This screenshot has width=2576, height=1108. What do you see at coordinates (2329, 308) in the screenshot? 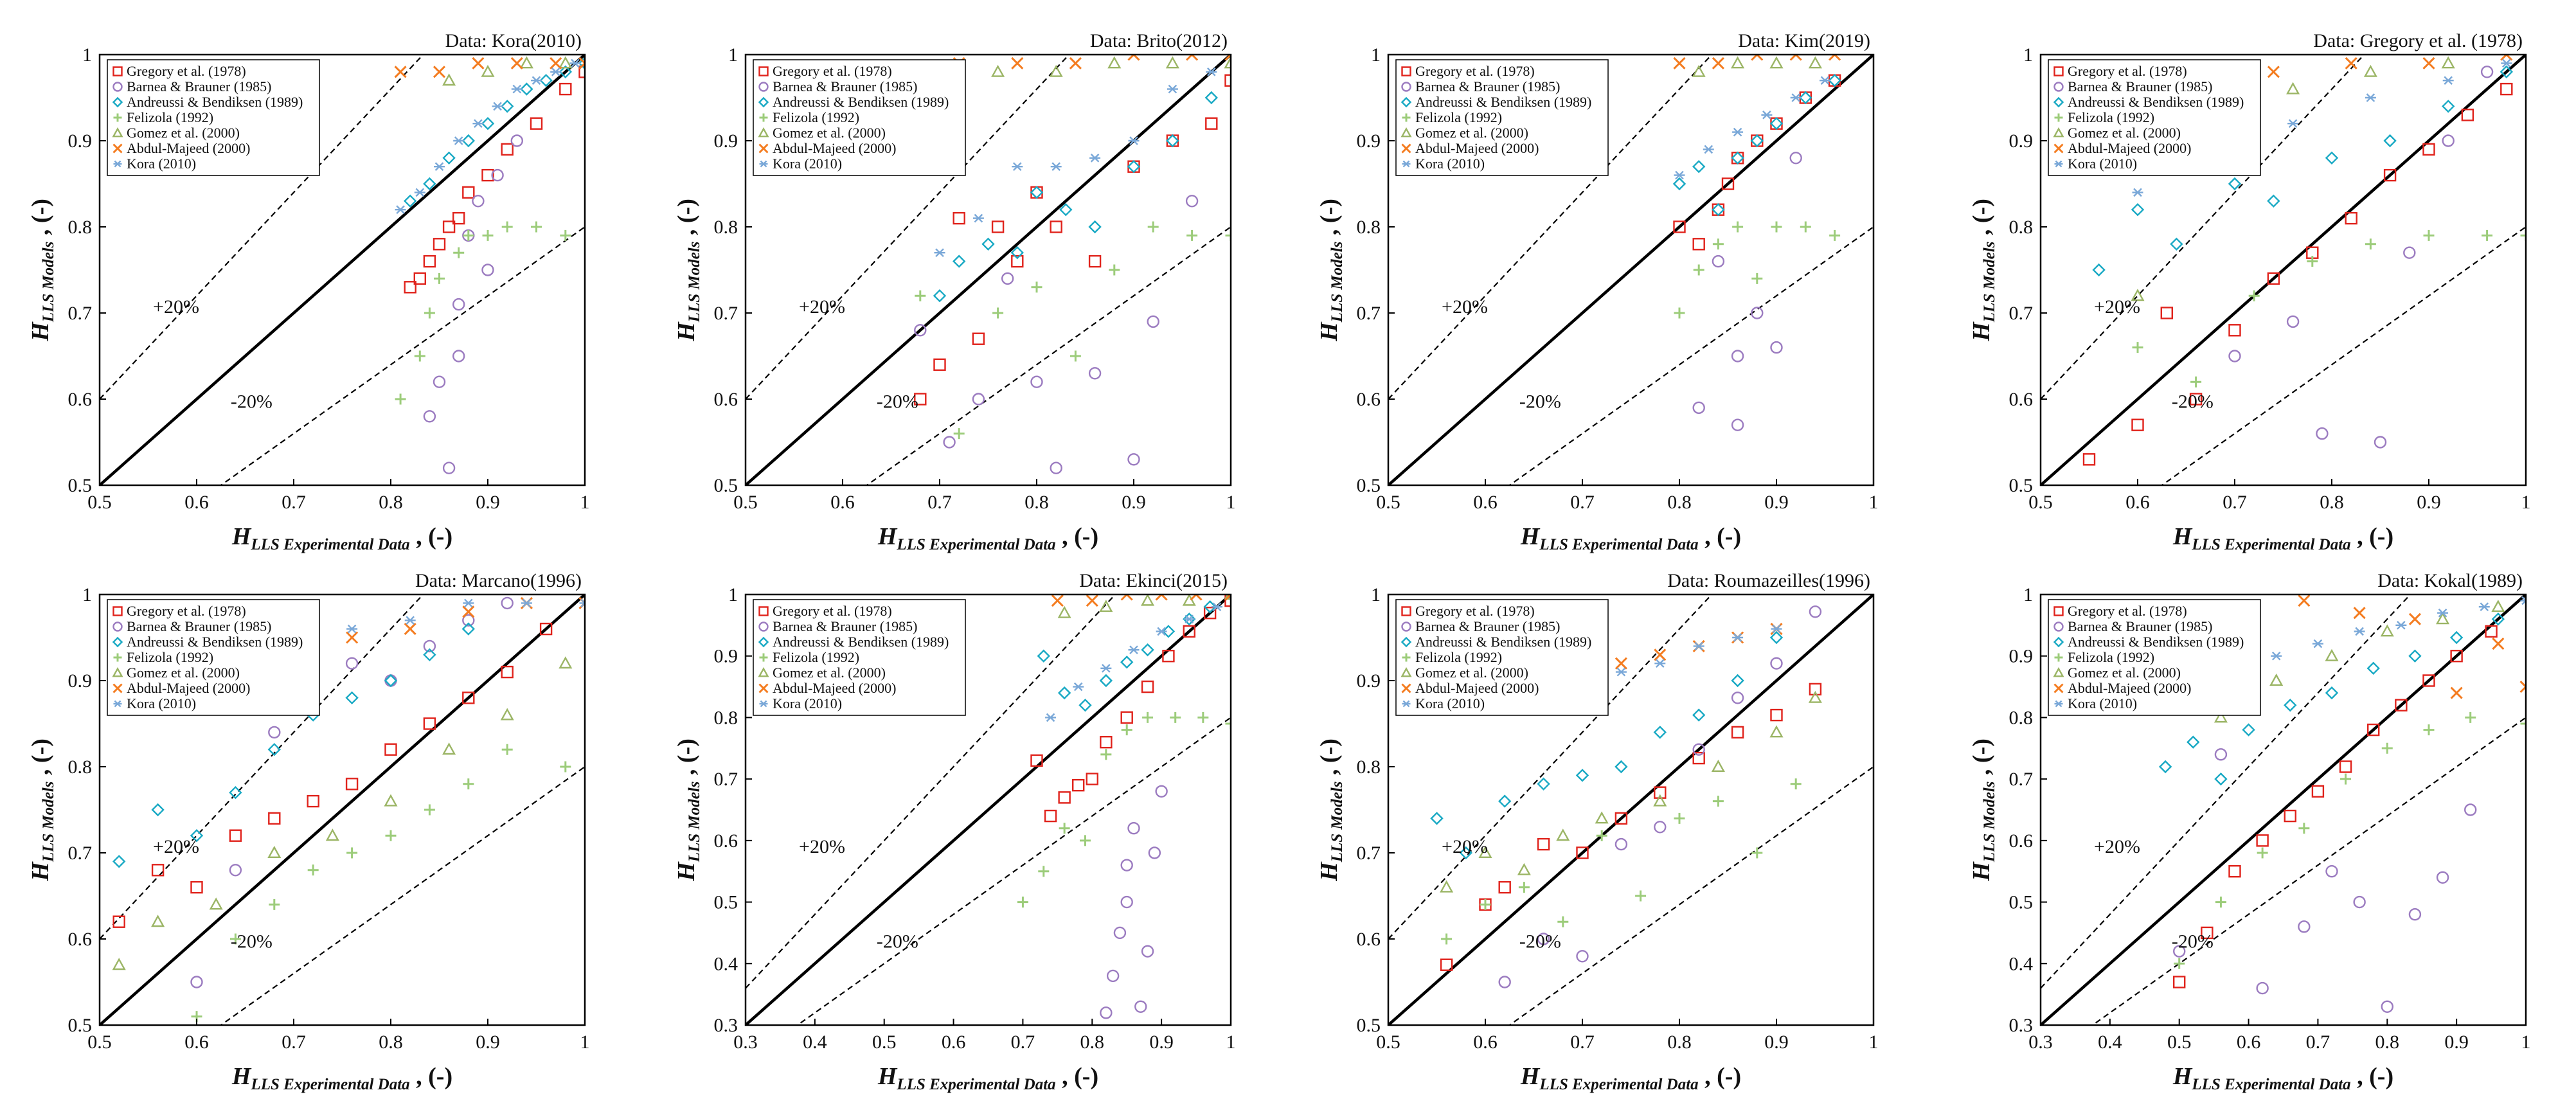
I see `series-felizola-1992` at bounding box center [2329, 308].